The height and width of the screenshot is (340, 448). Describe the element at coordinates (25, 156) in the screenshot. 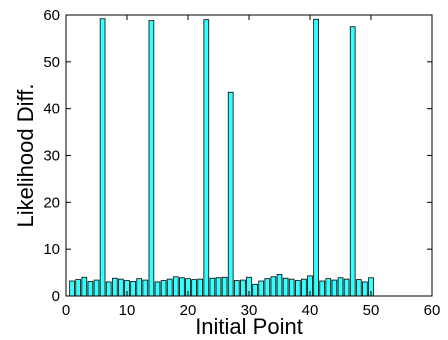

I see `y-axis-title: Likelihood Diff.` at that location.